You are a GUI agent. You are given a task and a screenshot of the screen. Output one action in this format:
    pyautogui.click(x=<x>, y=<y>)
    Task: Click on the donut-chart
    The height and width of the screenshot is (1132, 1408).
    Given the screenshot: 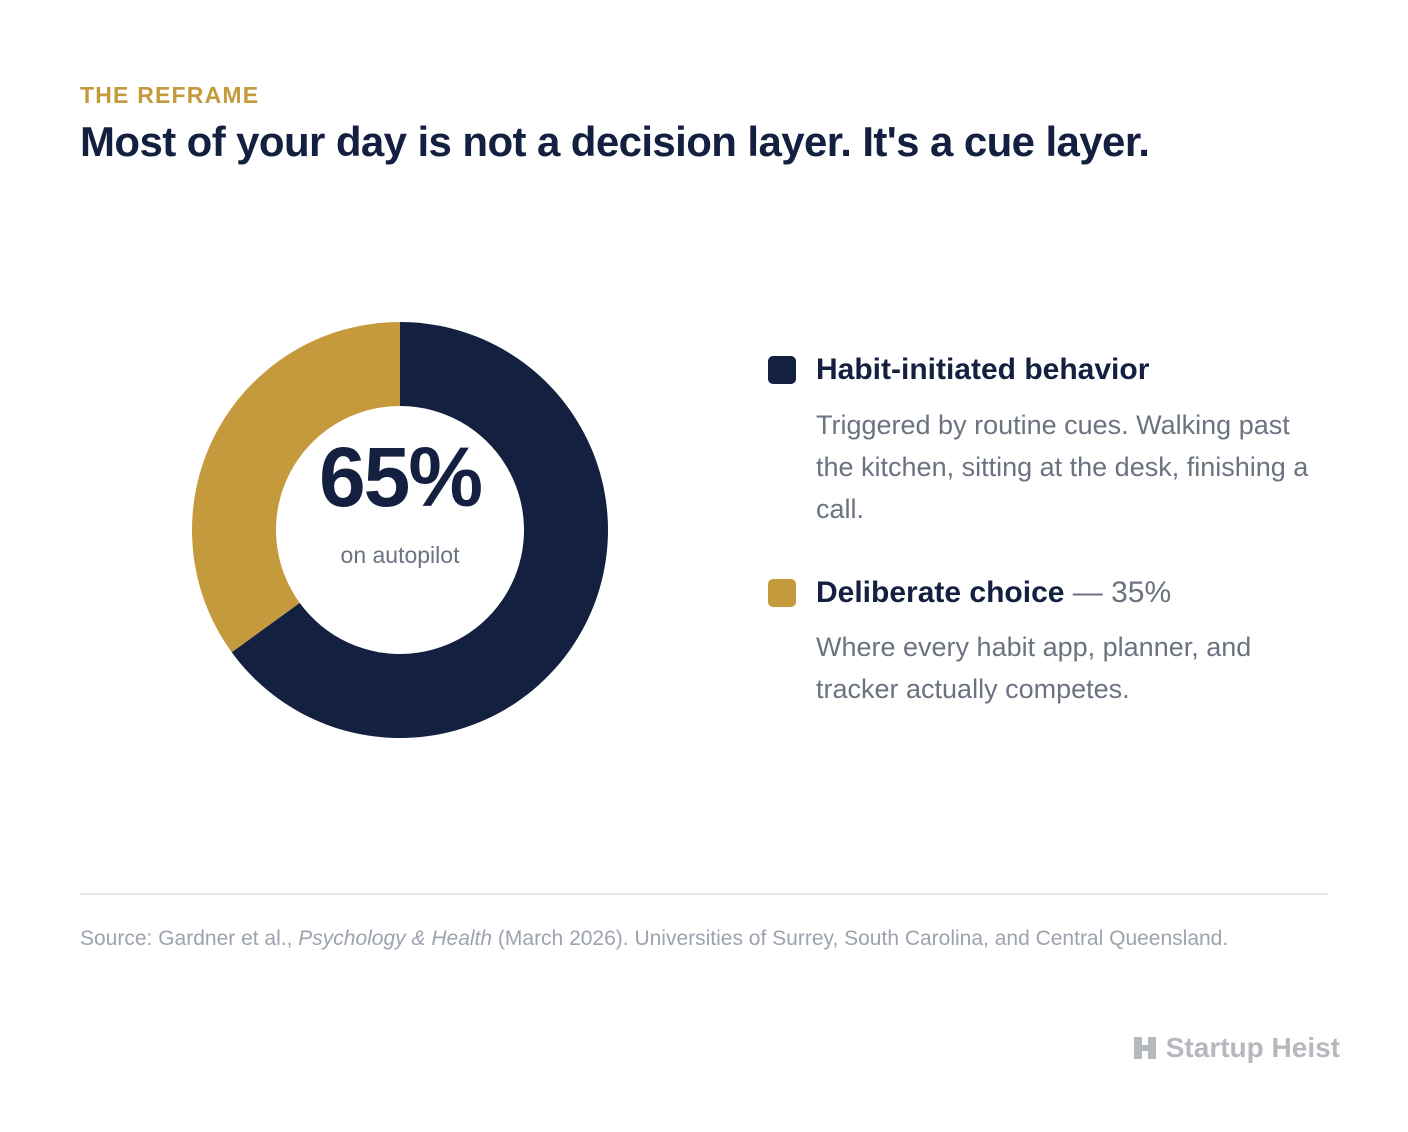 What is the action you would take?
    pyautogui.click(x=400, y=530)
    